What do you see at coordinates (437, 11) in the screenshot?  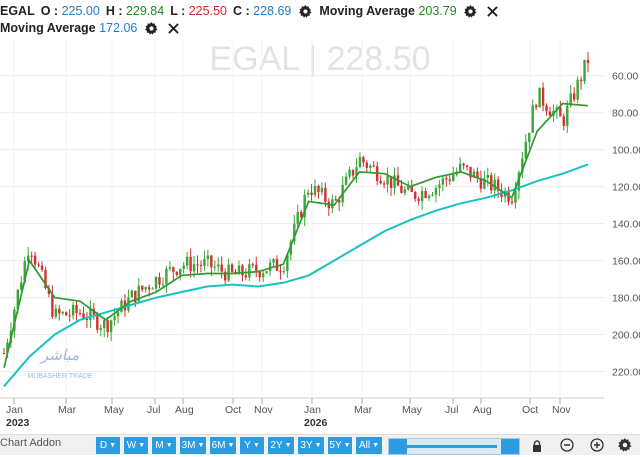 I see `ma1-value: 203.79` at bounding box center [437, 11].